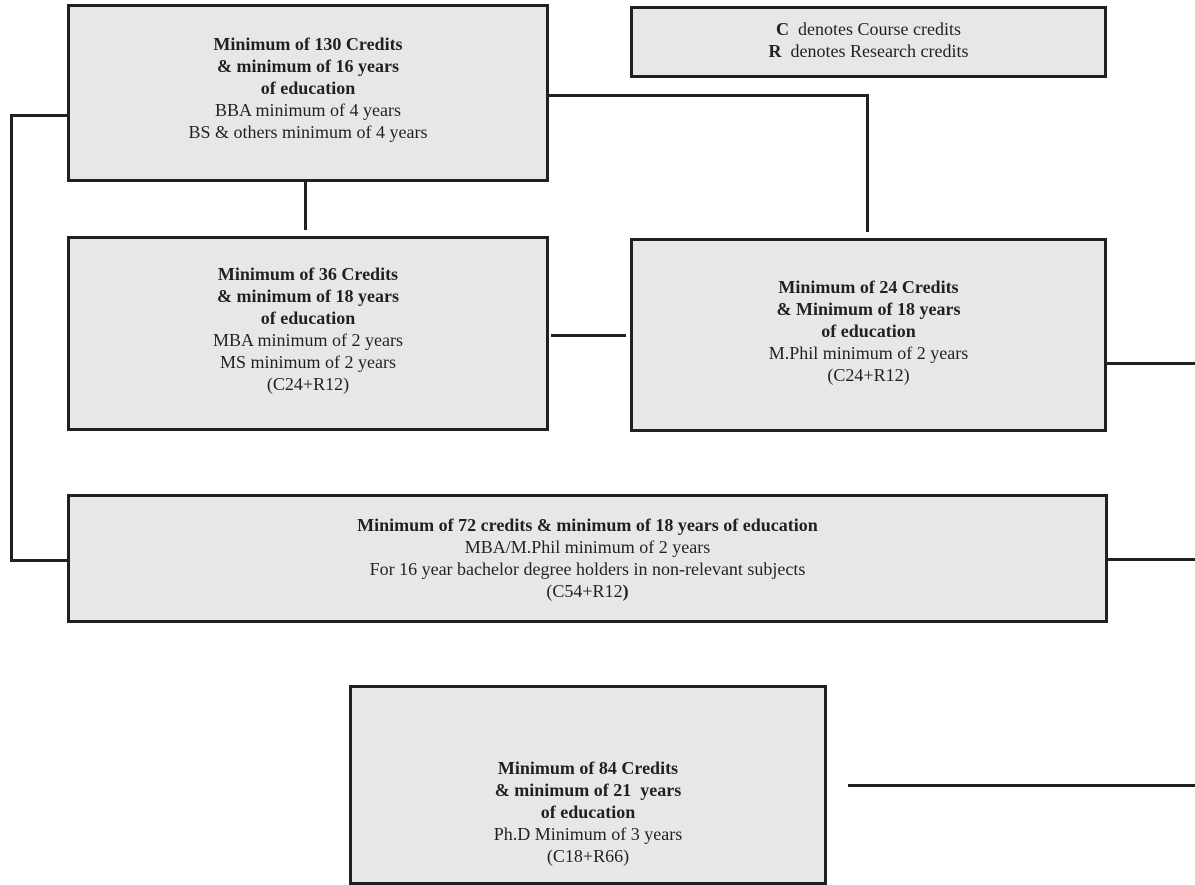 This screenshot has height=885, width=1195. What do you see at coordinates (308, 318) in the screenshot?
I see `box-36-education: of education` at bounding box center [308, 318].